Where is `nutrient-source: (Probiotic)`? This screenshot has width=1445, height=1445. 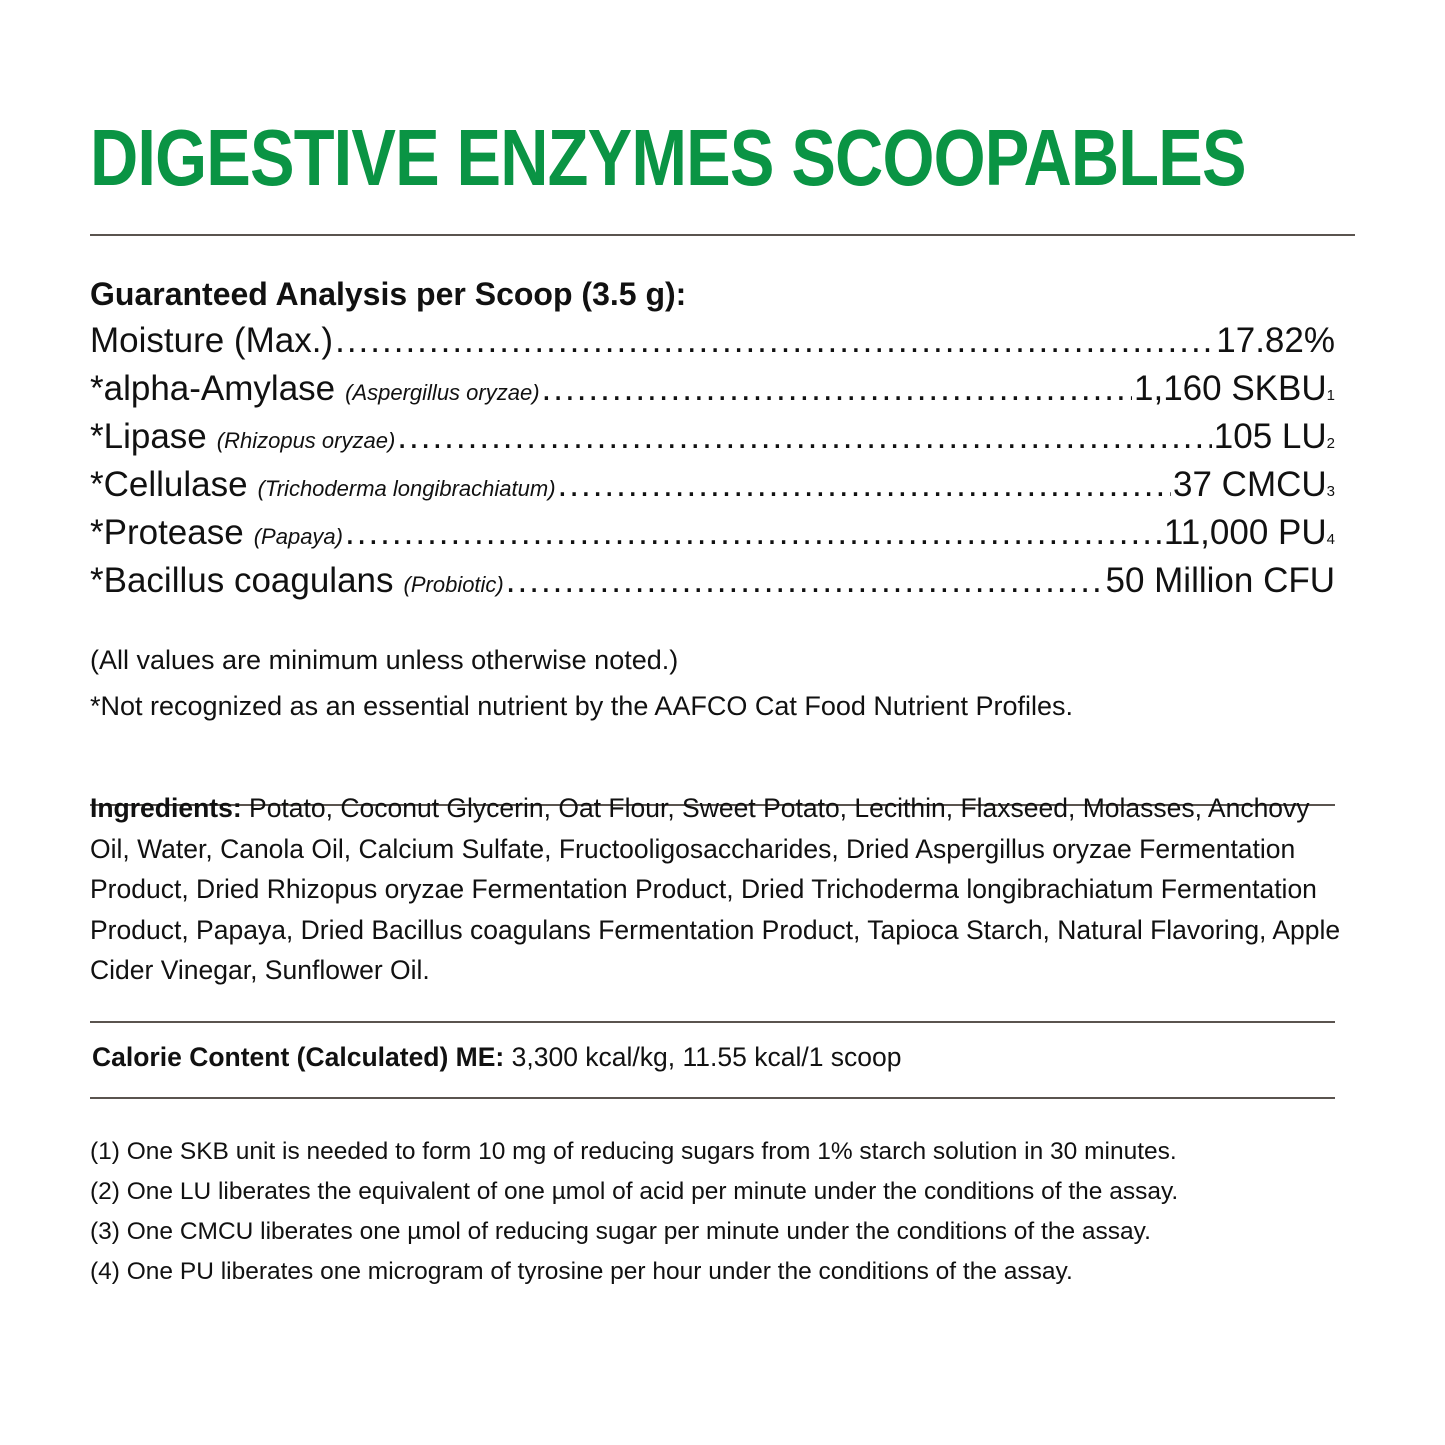
nutrient-source: (Probiotic) is located at coordinates (453, 584).